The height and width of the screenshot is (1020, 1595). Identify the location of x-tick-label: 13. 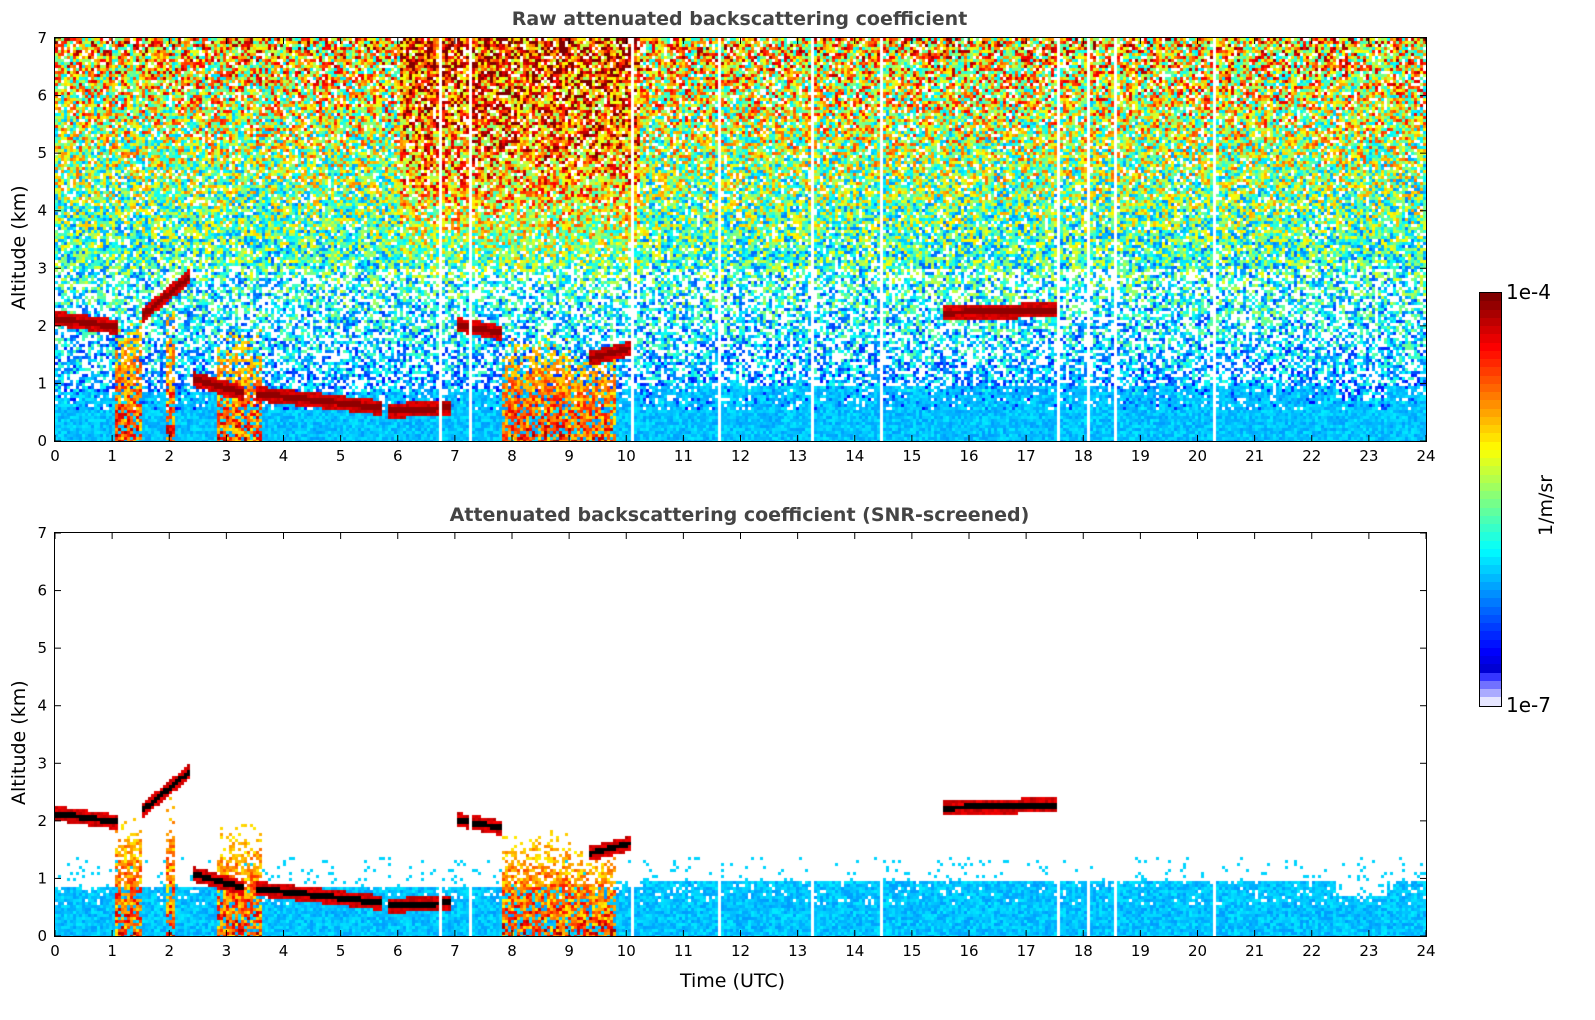
(797, 951).